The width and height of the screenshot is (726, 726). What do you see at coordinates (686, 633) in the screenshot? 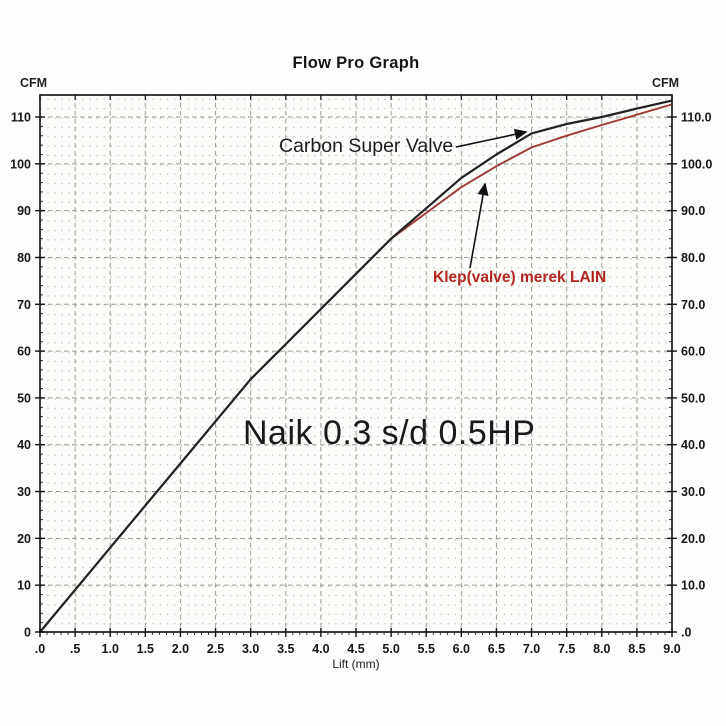
I see `y-tick-label-right: .0` at bounding box center [686, 633].